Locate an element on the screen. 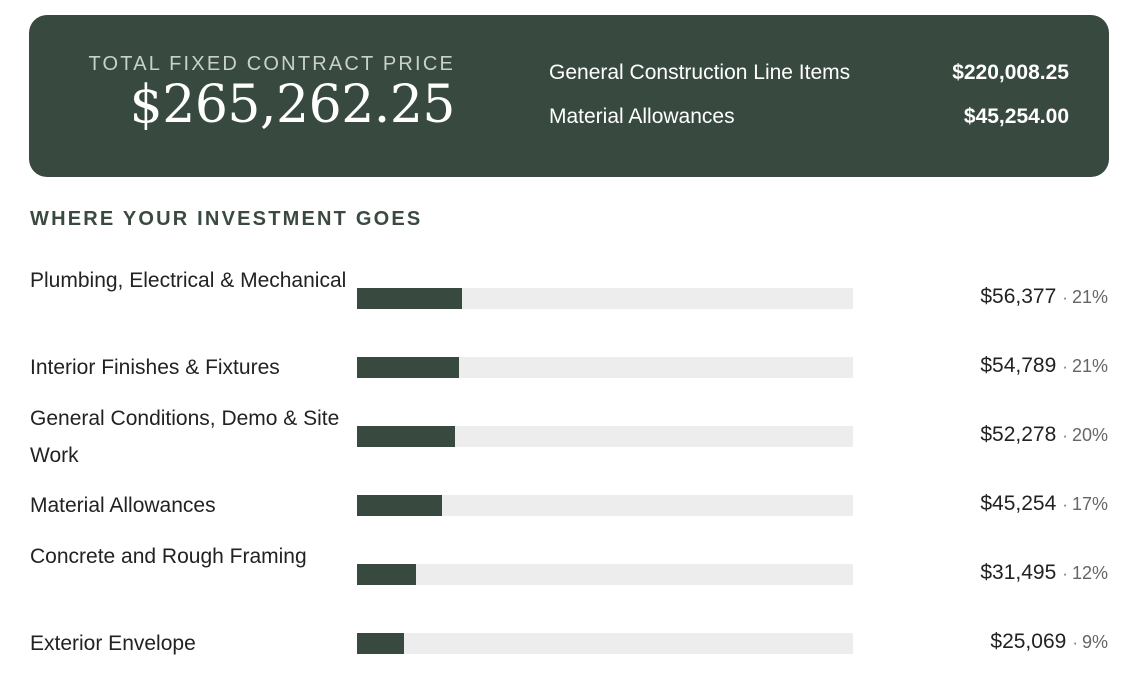 Image resolution: width=1128 pixels, height=680 pixels. allocation-amount: $31,495 is located at coordinates (1018, 572).